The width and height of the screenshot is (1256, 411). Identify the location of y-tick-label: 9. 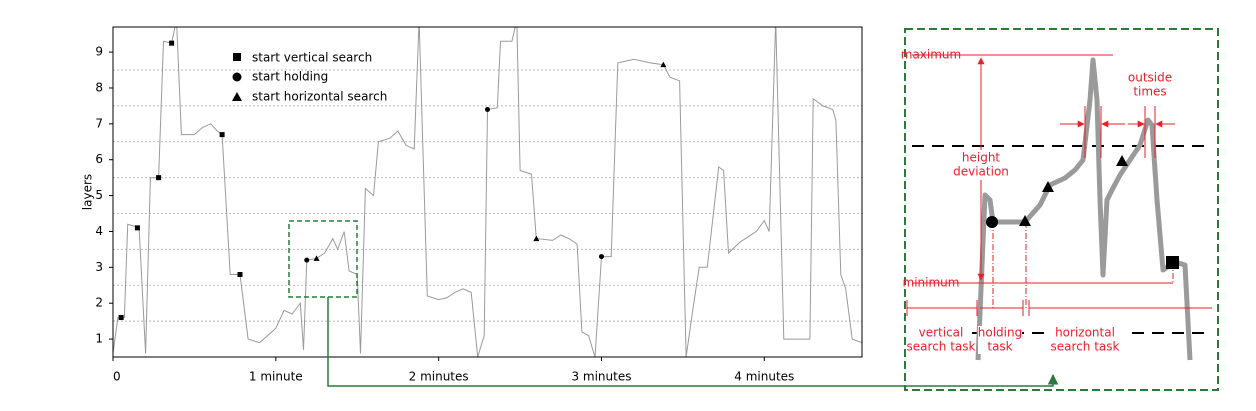
(99, 52).